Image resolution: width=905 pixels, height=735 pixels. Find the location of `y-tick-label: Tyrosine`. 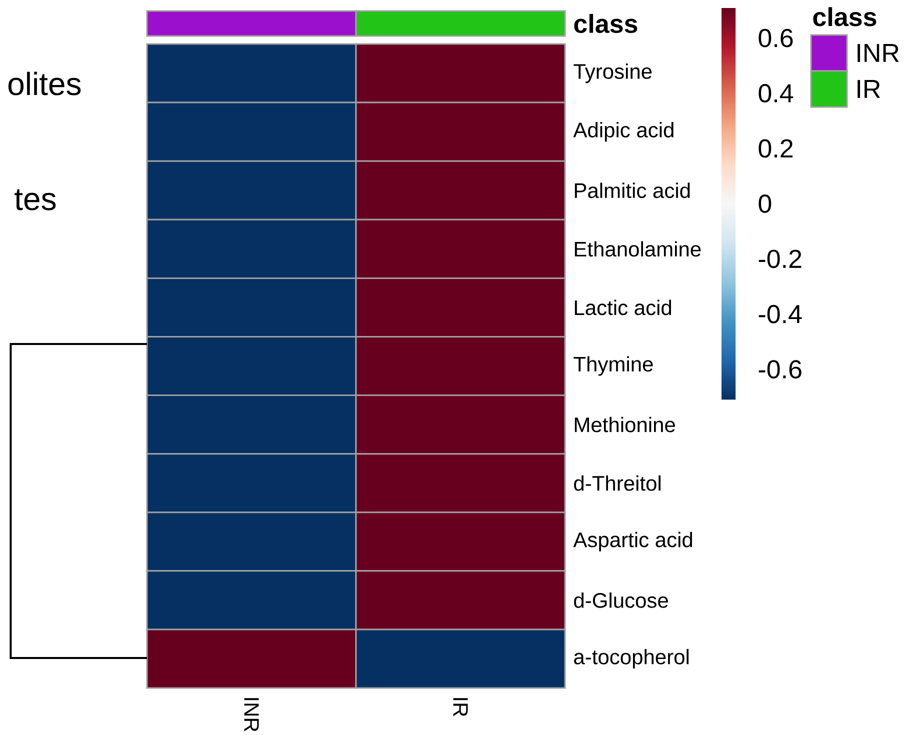

y-tick-label: Tyrosine is located at coordinates (613, 73).